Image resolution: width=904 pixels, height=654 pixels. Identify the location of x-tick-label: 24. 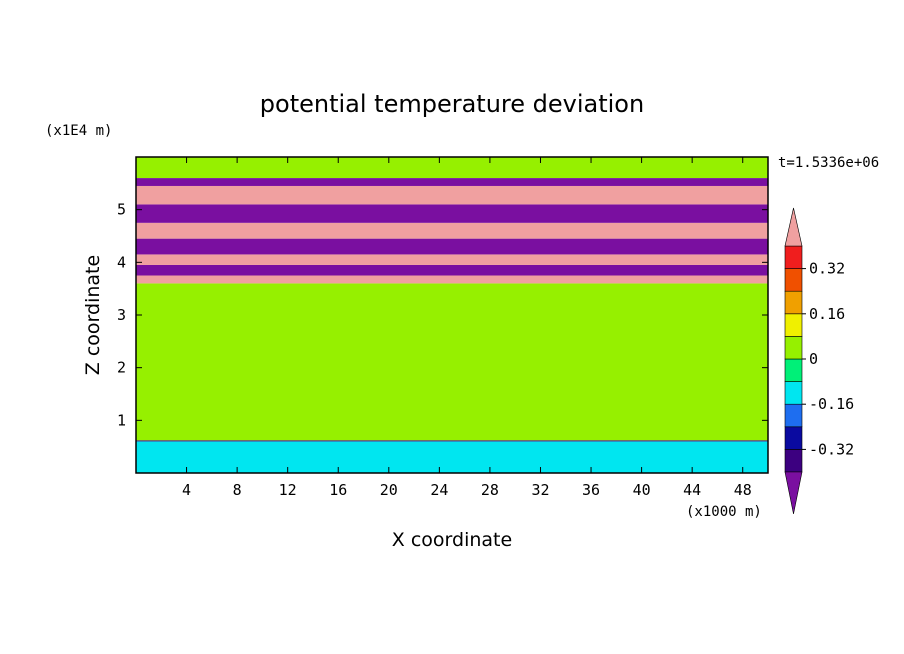
(439, 490).